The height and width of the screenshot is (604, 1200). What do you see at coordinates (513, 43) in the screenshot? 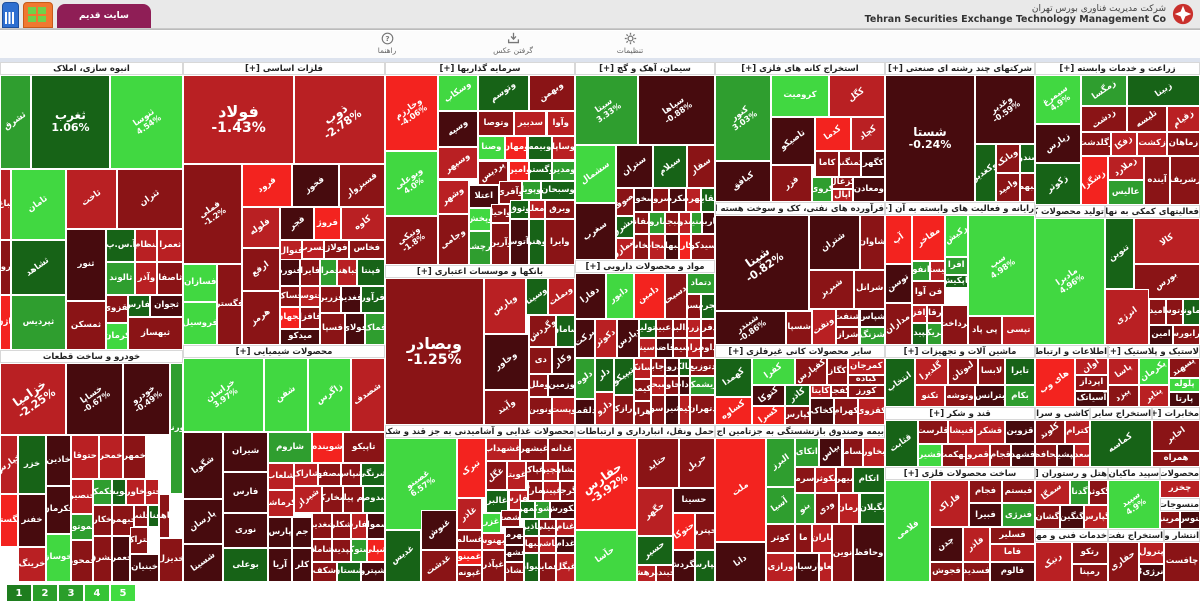
I see `snapshot-button: گرفتن عکس` at bounding box center [513, 43].